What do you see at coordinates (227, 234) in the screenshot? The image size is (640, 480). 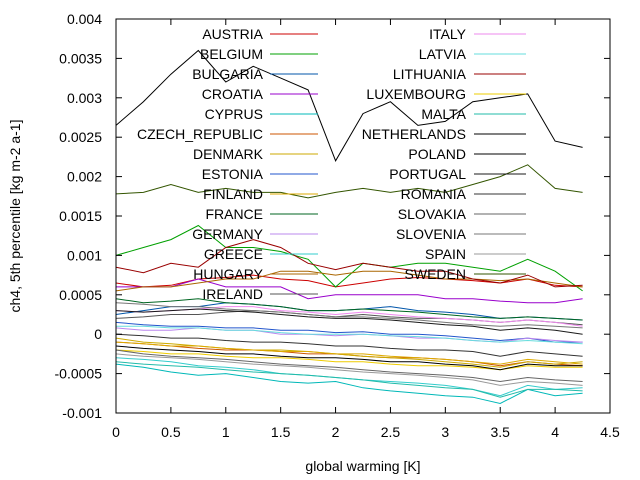 I see `legend-label-germany: GERMANY` at bounding box center [227, 234].